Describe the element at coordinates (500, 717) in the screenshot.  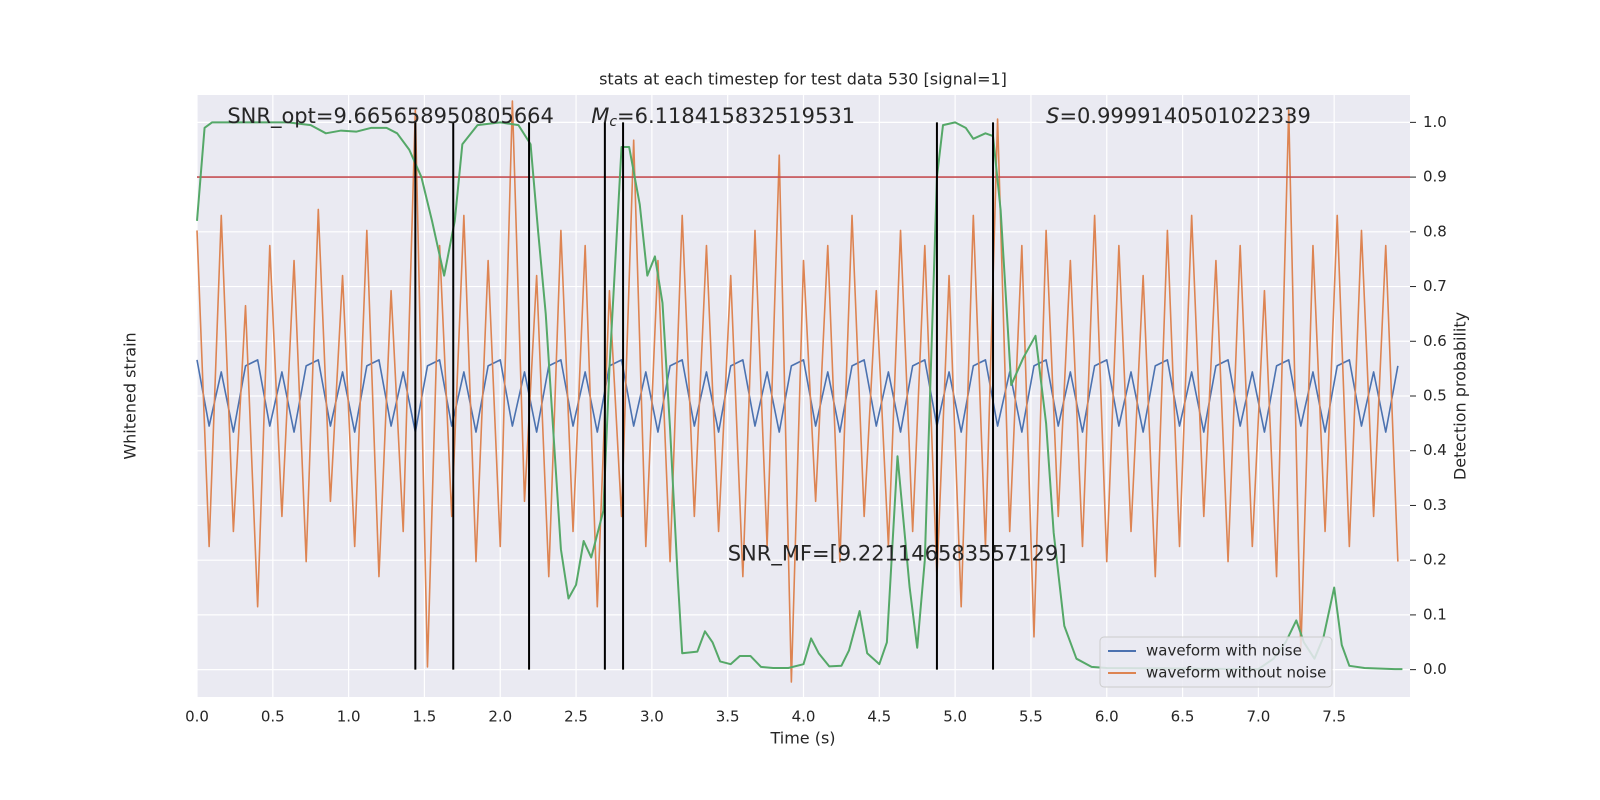
I see `x-tick-label: 2.0` at that location.